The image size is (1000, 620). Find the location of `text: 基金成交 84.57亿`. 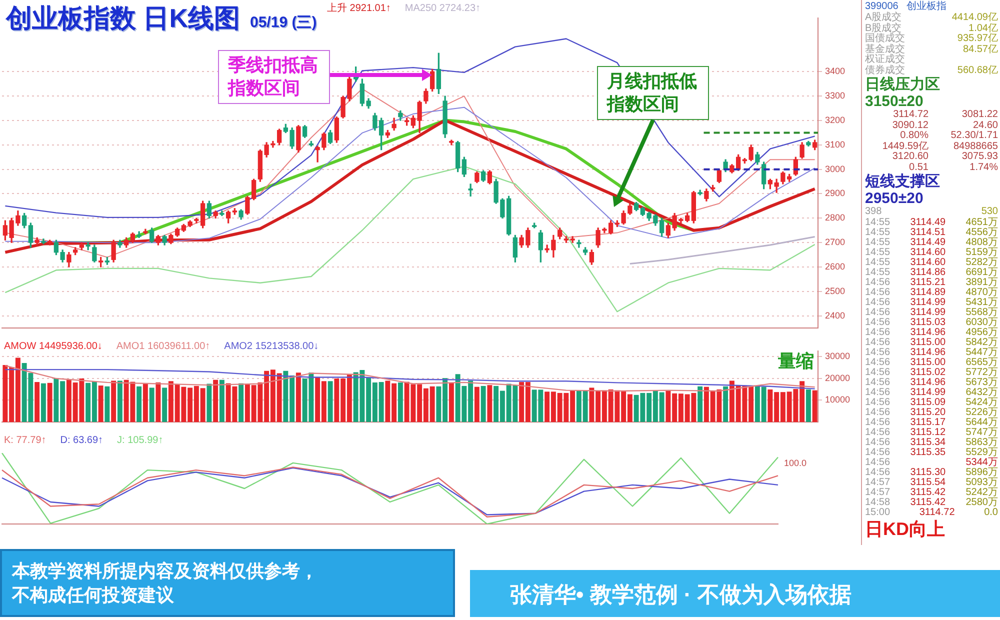

text: 基金成交 84.57亿 is located at coordinates (931, 49).